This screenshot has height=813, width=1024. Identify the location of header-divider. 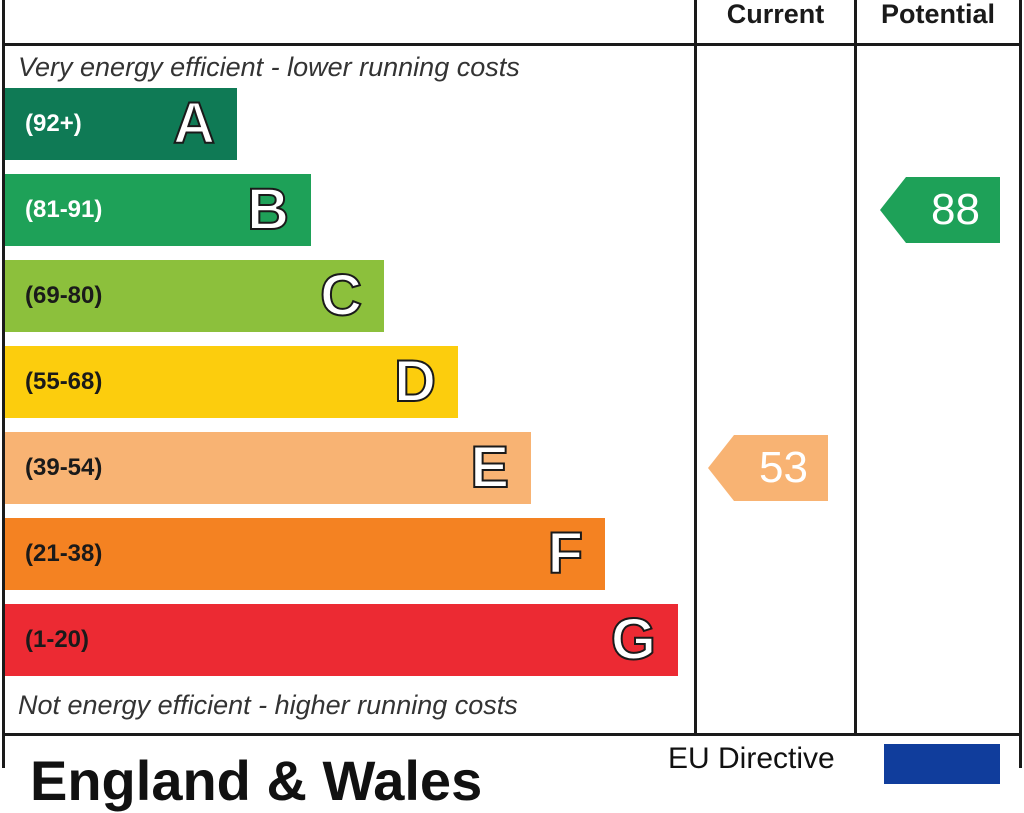
(512, 44).